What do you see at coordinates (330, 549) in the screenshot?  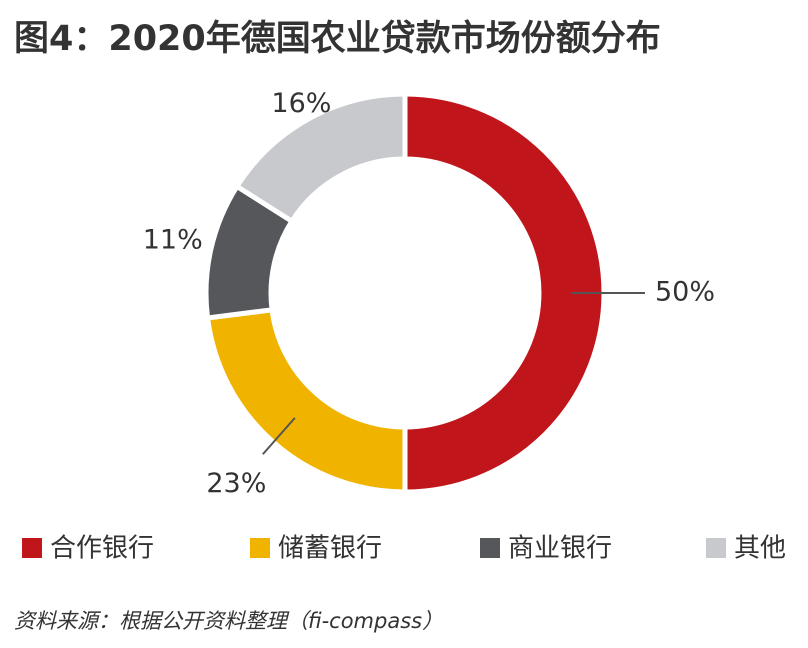 I see `legend-label: 储蓄银行` at bounding box center [330, 549].